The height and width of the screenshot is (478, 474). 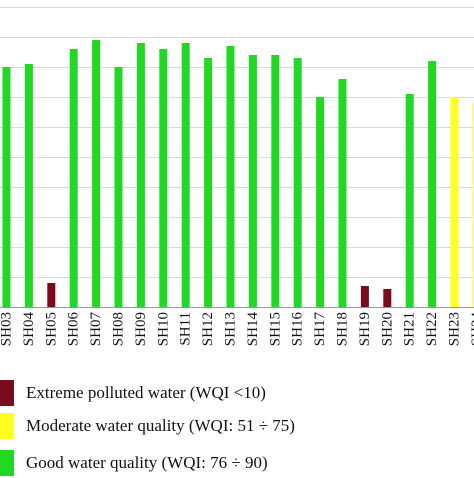 What do you see at coordinates (320, 202) in the screenshot?
I see `bar-sh17` at bounding box center [320, 202].